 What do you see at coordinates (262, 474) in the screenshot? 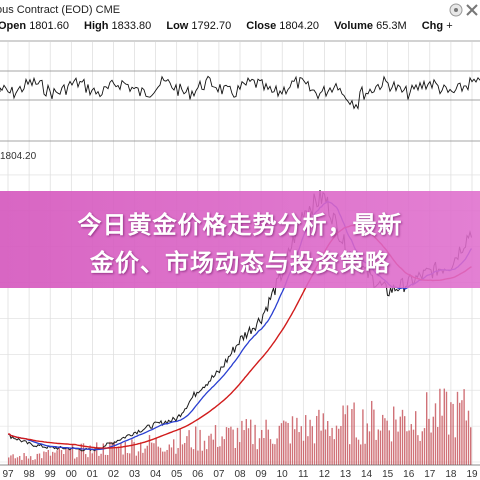
I see `x-tick-label: 09` at bounding box center [262, 474].